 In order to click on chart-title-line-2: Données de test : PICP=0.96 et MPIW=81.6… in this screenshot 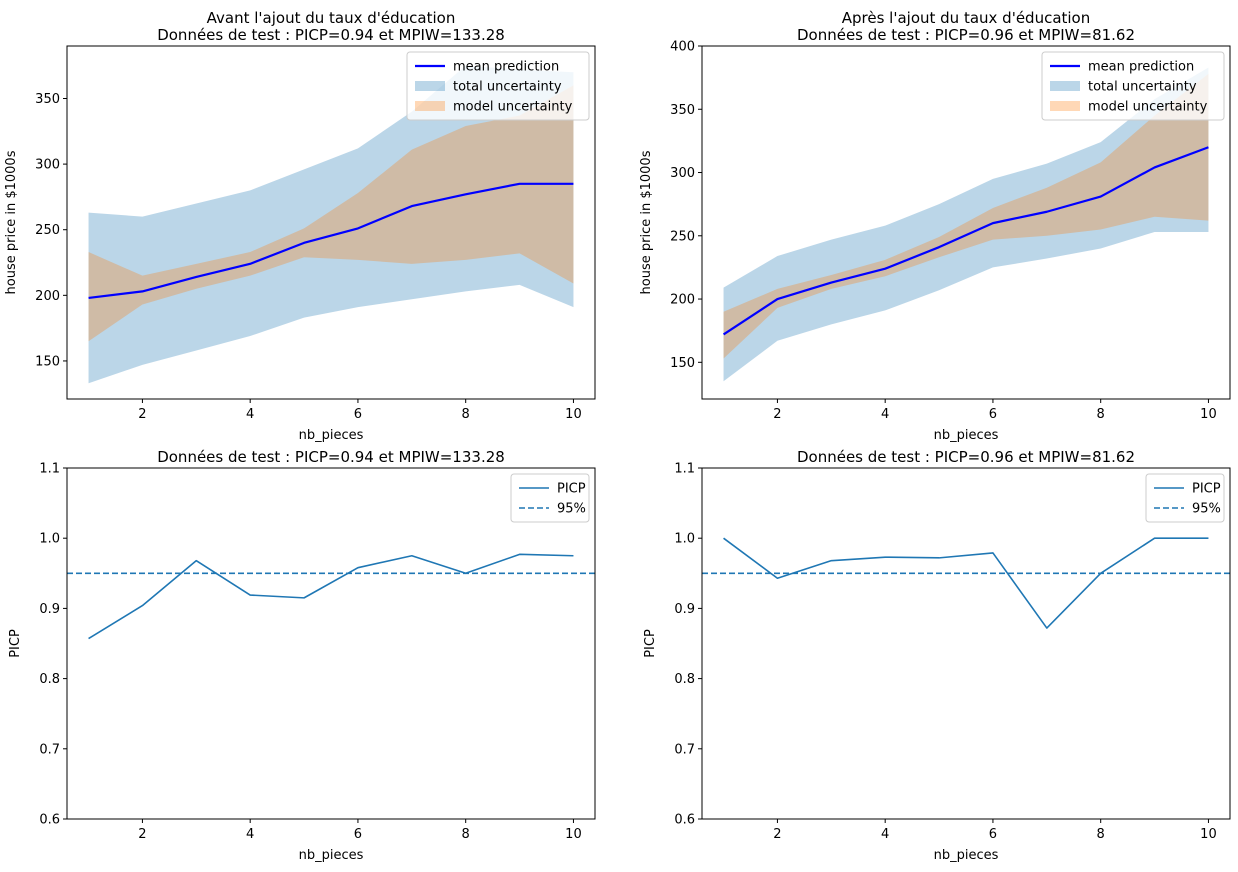, I will do `click(966, 35)`.